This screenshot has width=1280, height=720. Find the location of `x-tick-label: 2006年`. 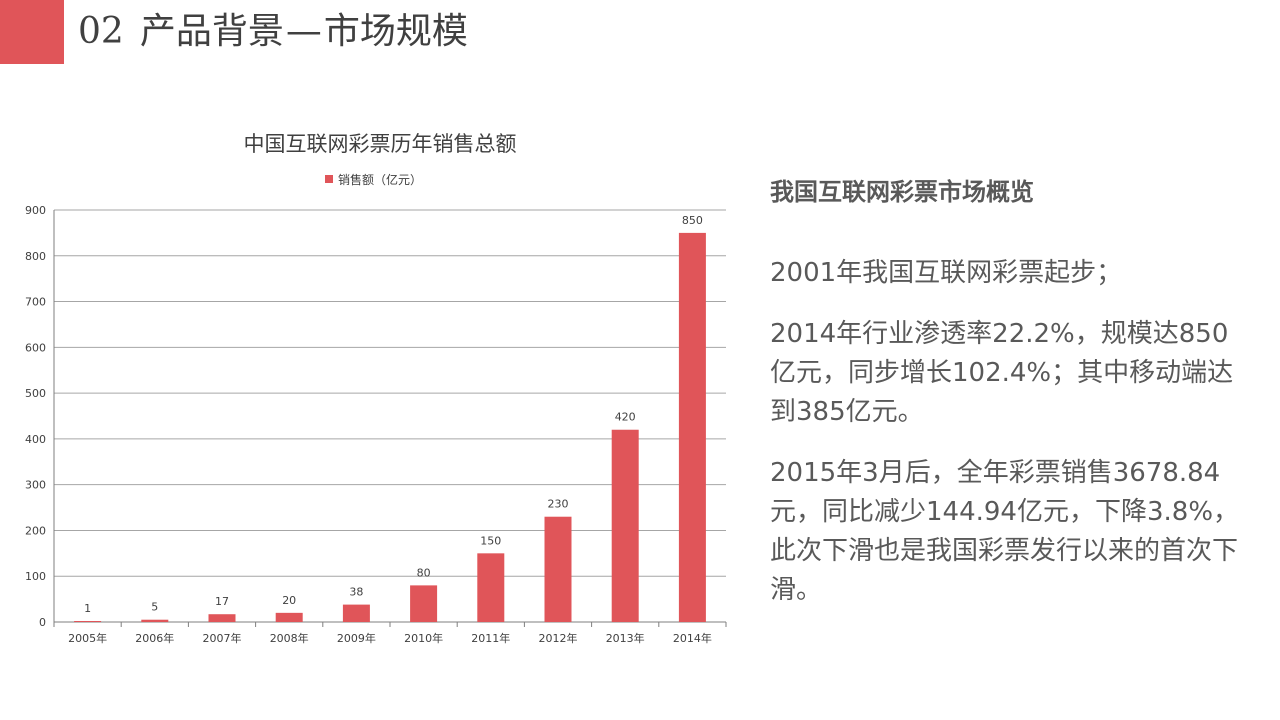

x-tick-label: 2006年 is located at coordinates (154, 638).